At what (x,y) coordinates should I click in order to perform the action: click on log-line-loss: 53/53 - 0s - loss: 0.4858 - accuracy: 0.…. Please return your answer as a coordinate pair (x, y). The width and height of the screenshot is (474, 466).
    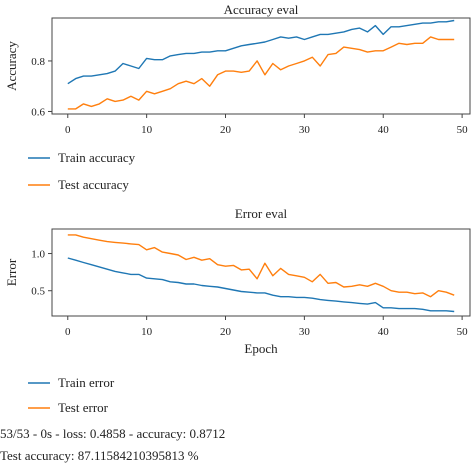
    Looking at the image, I should click on (113, 433).